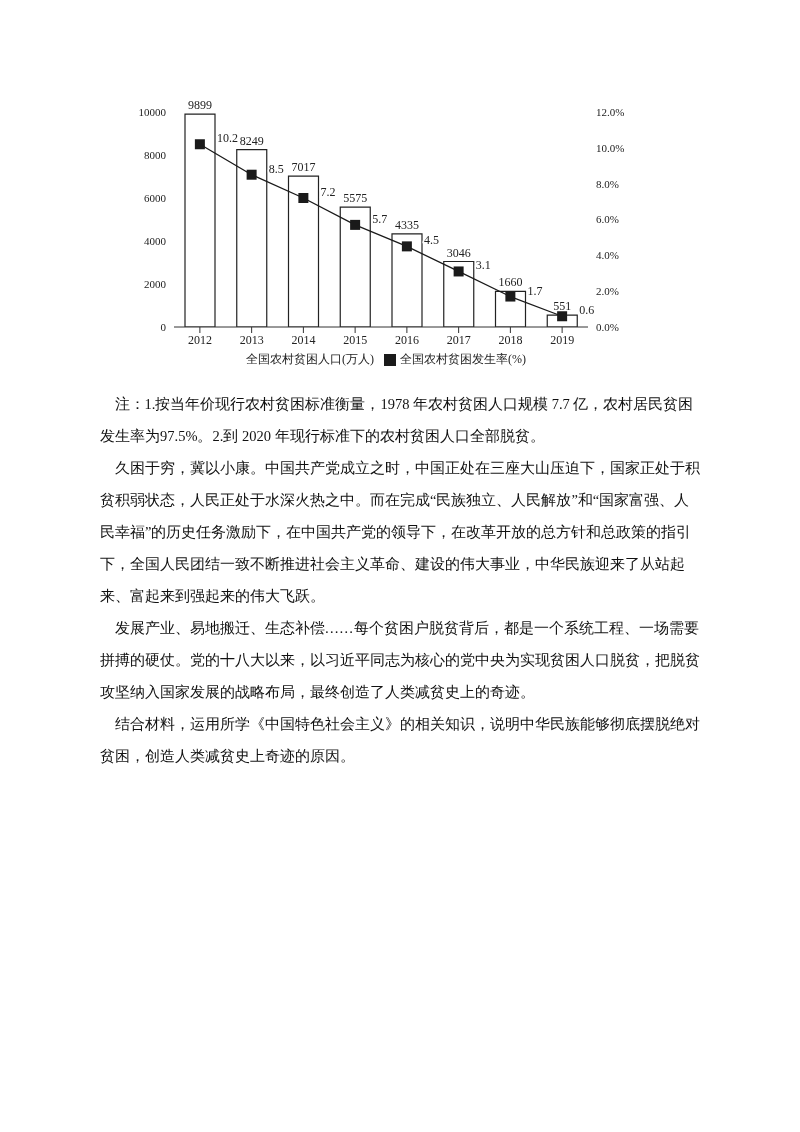 The image size is (800, 1132). What do you see at coordinates (562, 306) in the screenshot?
I see `data-label: 551` at bounding box center [562, 306].